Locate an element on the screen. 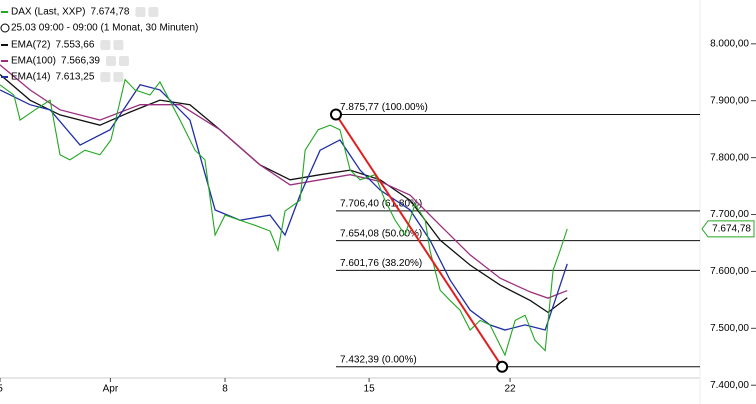 This screenshot has width=756, height=404. y-tick-label: 7.600,00 is located at coordinates (729, 271).